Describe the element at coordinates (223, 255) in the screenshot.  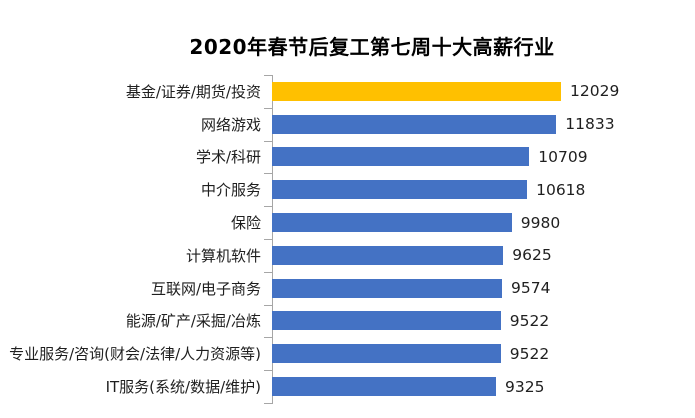
I see `category-label: 计算机软件` at that location.